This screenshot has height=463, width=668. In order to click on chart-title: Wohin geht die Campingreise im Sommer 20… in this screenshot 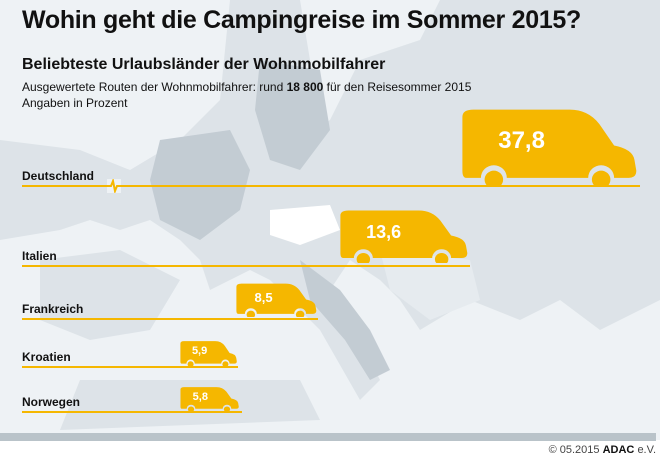, I will do `click(301, 20)`.